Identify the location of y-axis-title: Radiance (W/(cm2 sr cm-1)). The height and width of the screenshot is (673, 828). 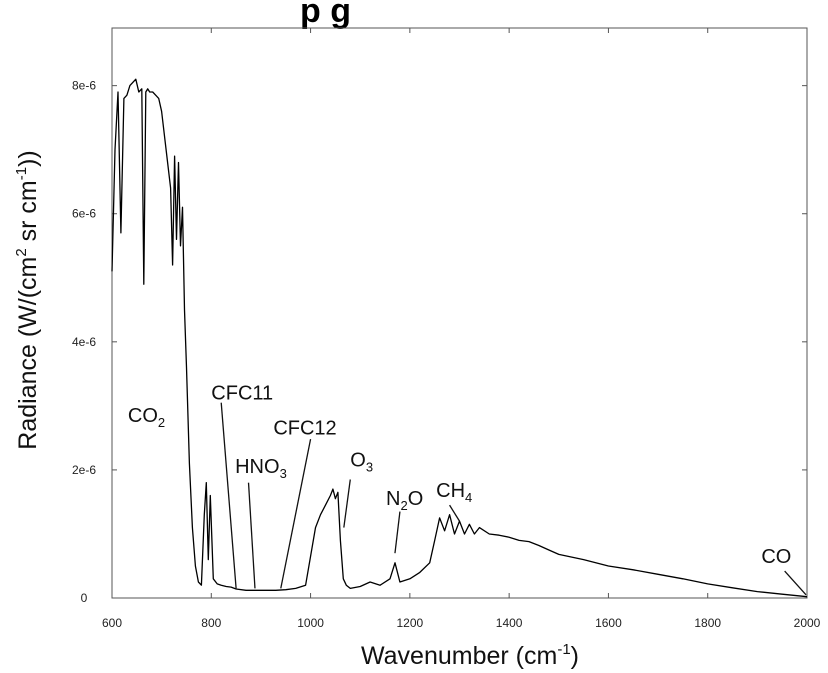
(27, 299).